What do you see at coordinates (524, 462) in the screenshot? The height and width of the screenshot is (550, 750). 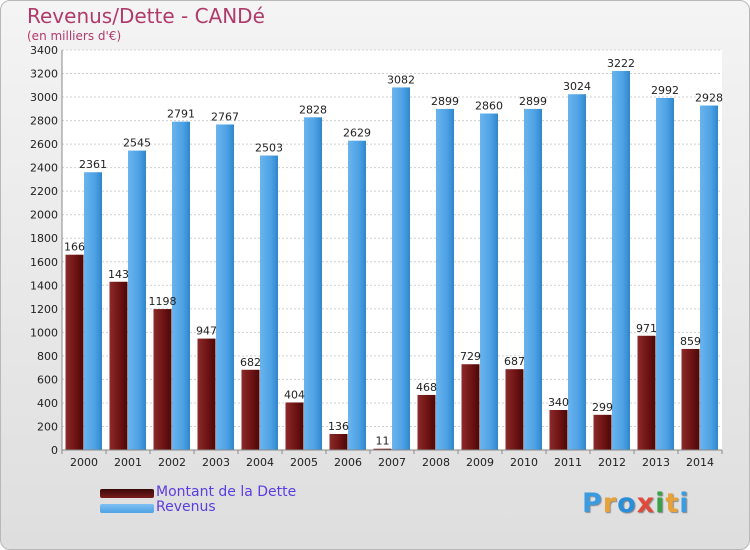 I see `x-tick-label-2010: 2010` at bounding box center [524, 462].